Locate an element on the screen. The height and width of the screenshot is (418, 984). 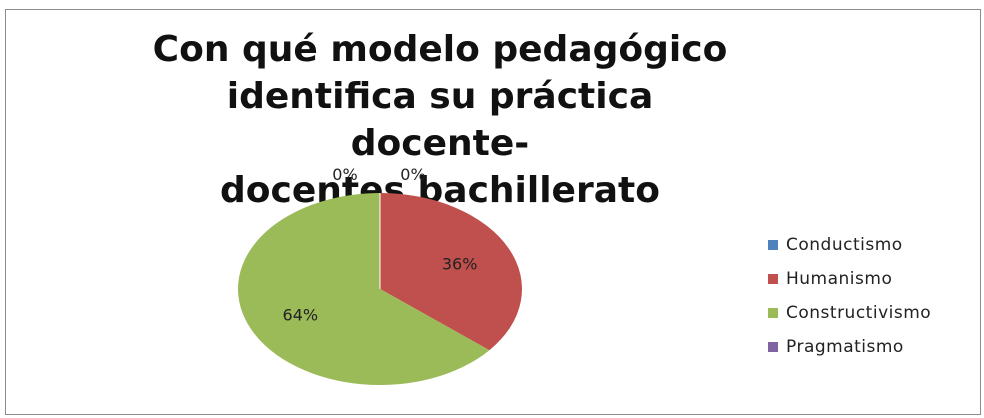
legend-item-conductismo: Conductismo is located at coordinates (849, 245).